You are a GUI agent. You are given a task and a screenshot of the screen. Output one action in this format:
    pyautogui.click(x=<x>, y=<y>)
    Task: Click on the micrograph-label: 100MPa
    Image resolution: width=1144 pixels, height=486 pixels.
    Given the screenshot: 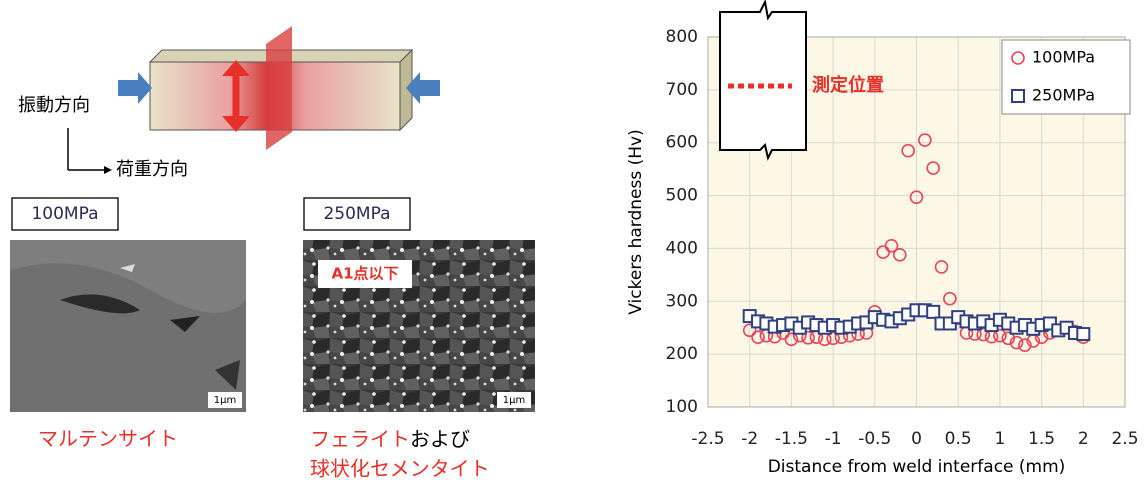 What is the action you would take?
    pyautogui.click(x=64, y=214)
    